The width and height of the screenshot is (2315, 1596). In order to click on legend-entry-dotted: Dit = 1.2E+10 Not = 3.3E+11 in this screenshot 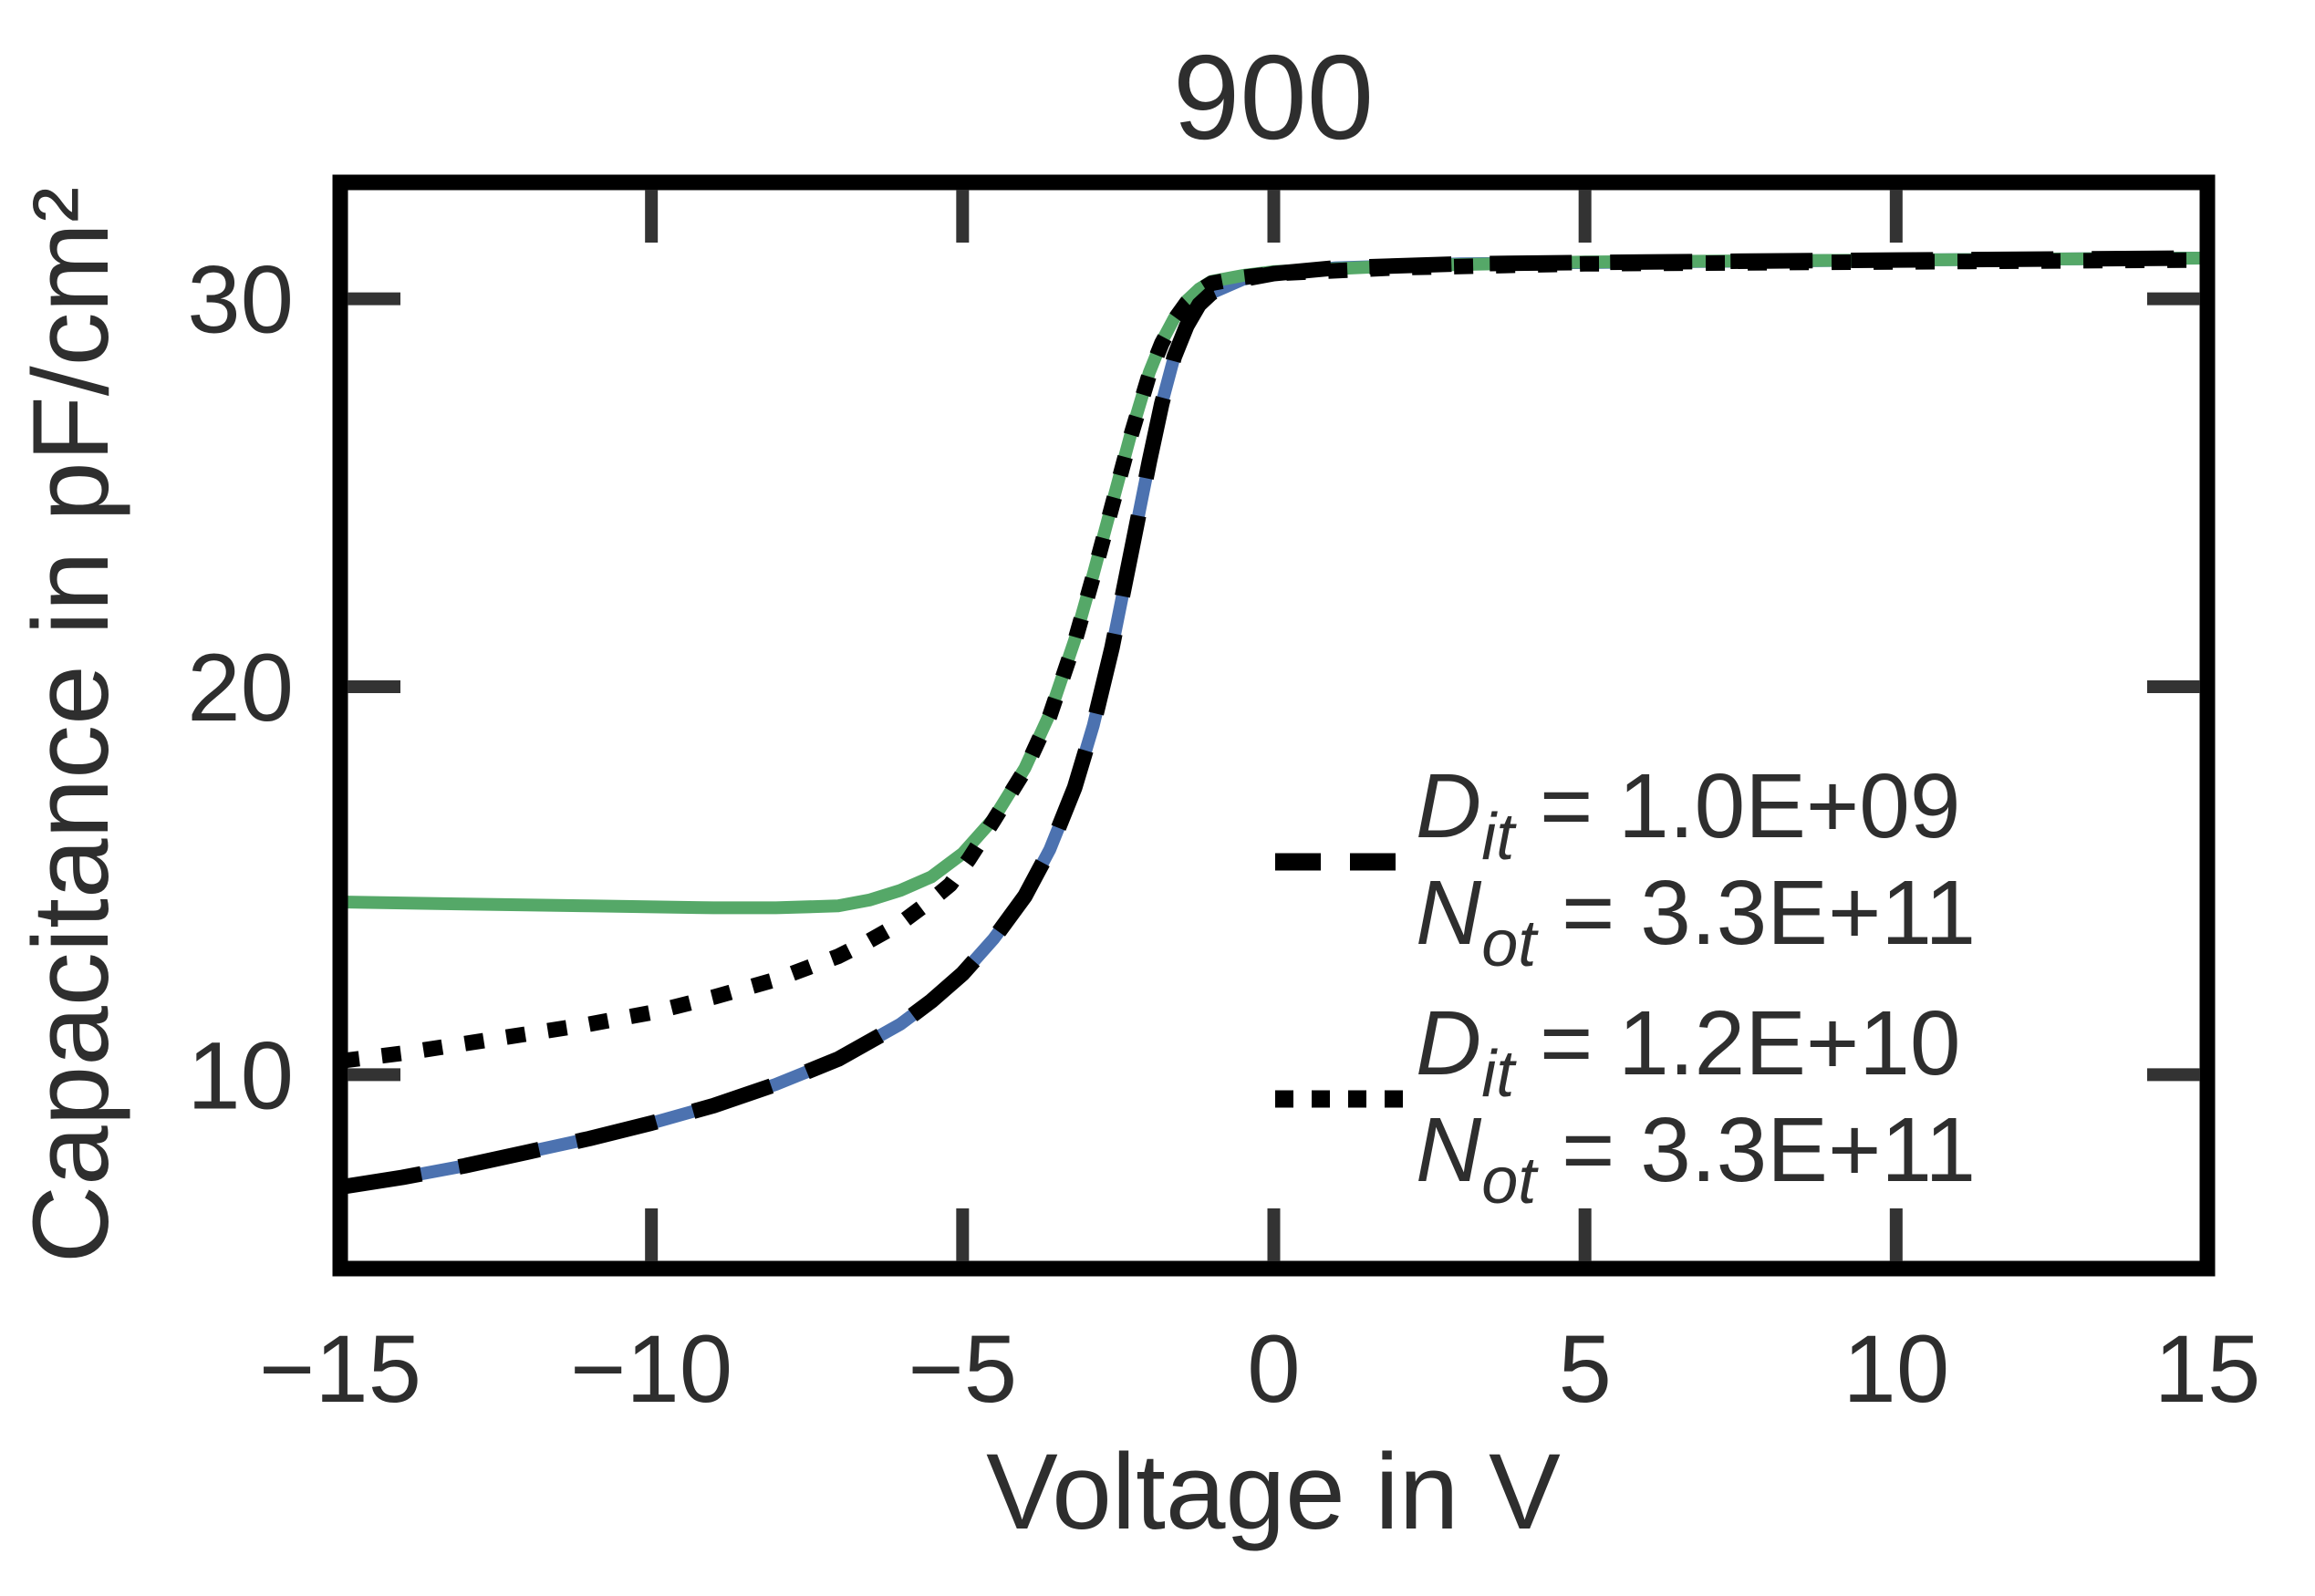, I will do `click(1626, 1105)`.